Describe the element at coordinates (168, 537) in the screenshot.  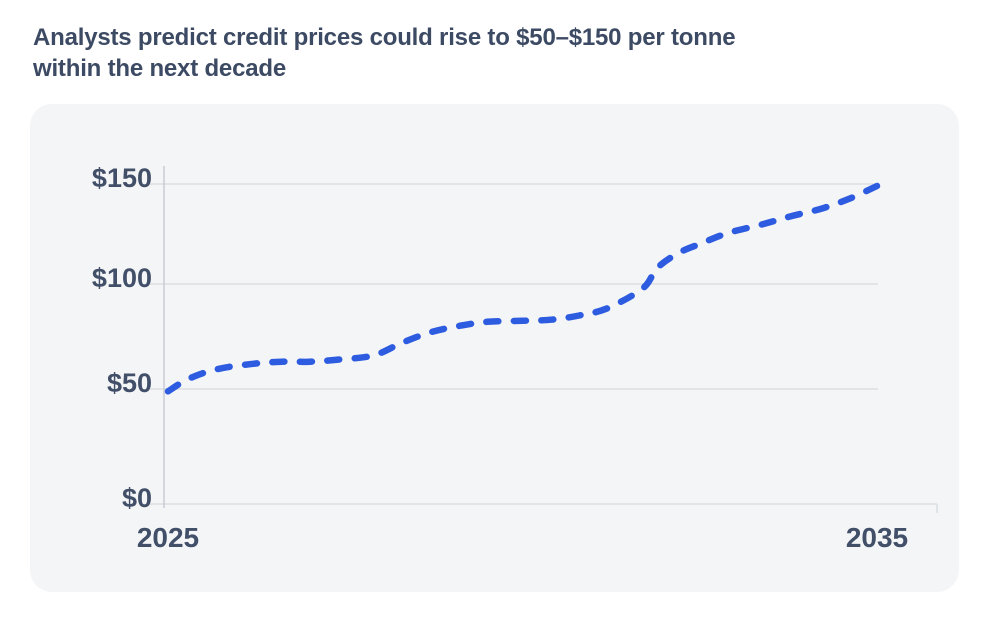
I see `x-axis-label-2025: 2025` at that location.